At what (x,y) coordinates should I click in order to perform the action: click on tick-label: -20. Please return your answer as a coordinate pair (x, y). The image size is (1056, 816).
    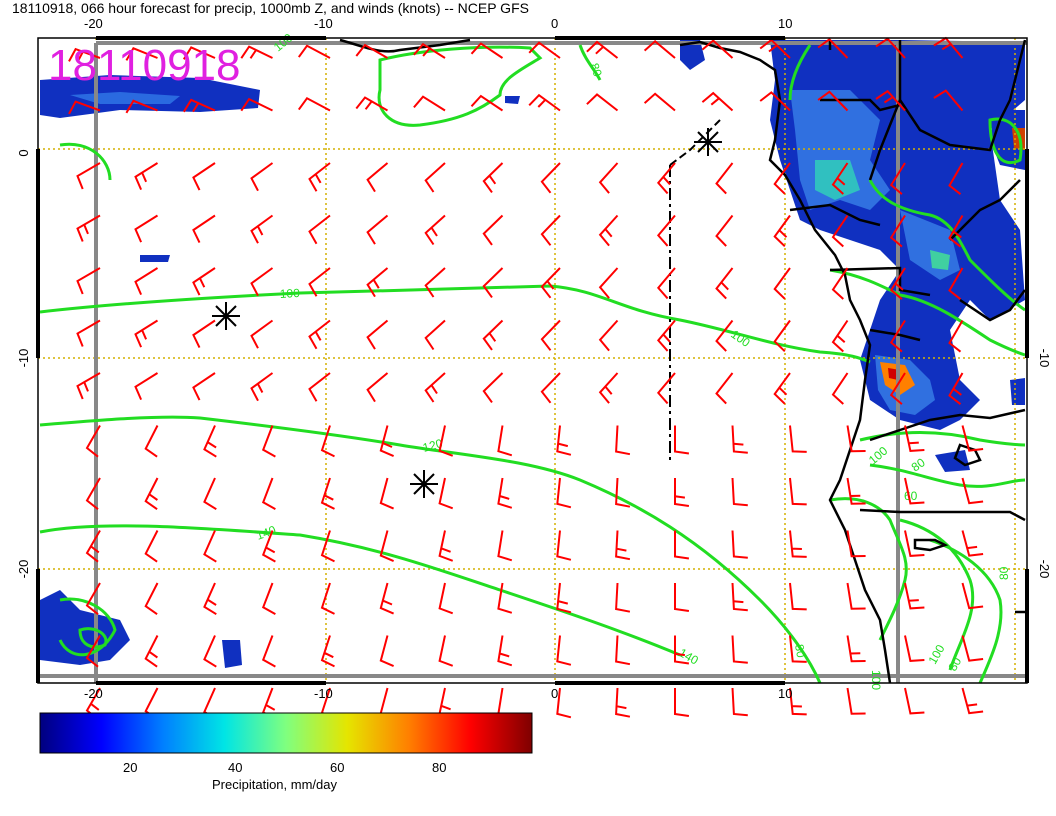
    Looking at the image, I should click on (93, 23).